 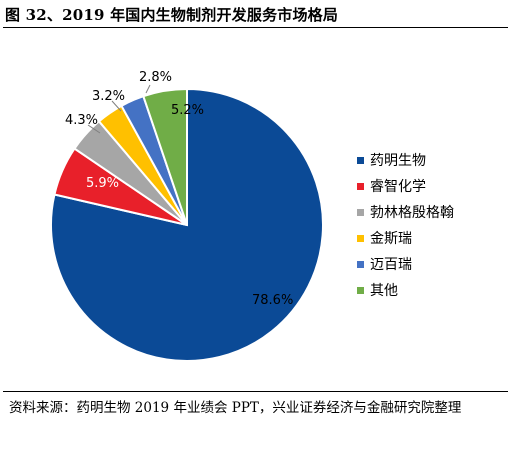 I want to click on legend-item-4: 金斯瑞, so click(x=405, y=238).